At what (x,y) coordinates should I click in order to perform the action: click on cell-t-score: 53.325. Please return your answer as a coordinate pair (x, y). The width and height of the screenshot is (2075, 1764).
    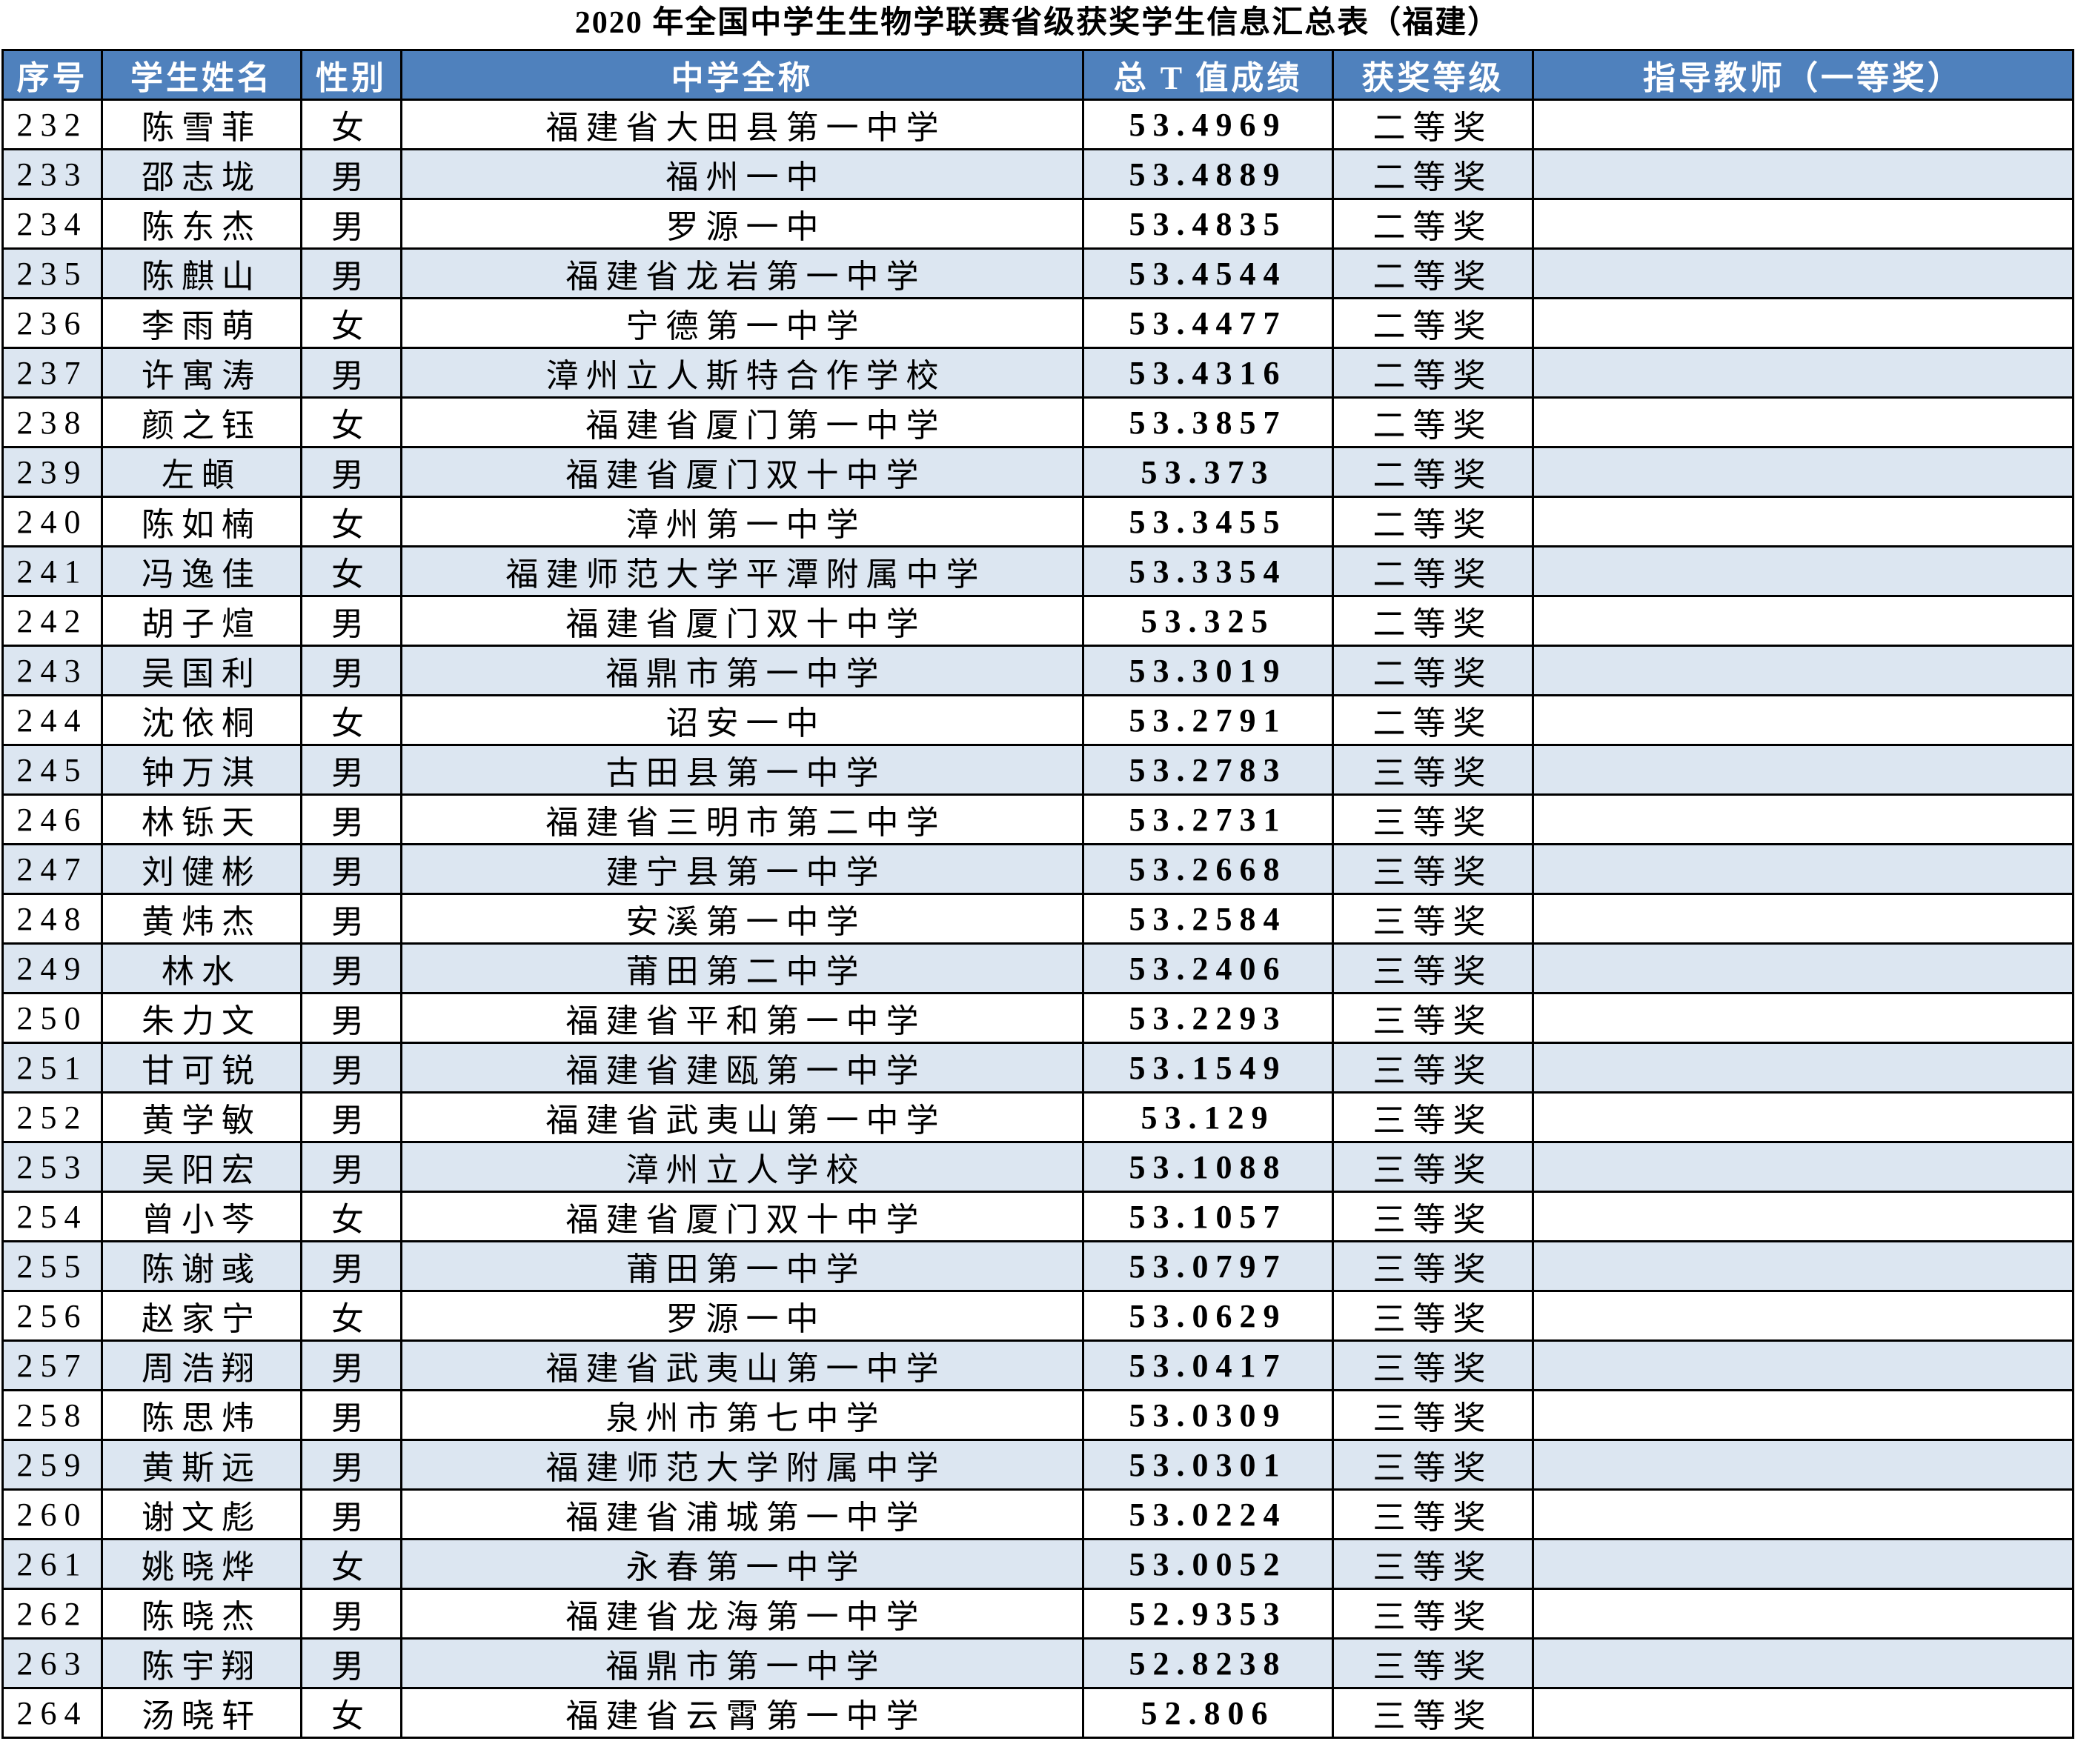
    Looking at the image, I should click on (1208, 621).